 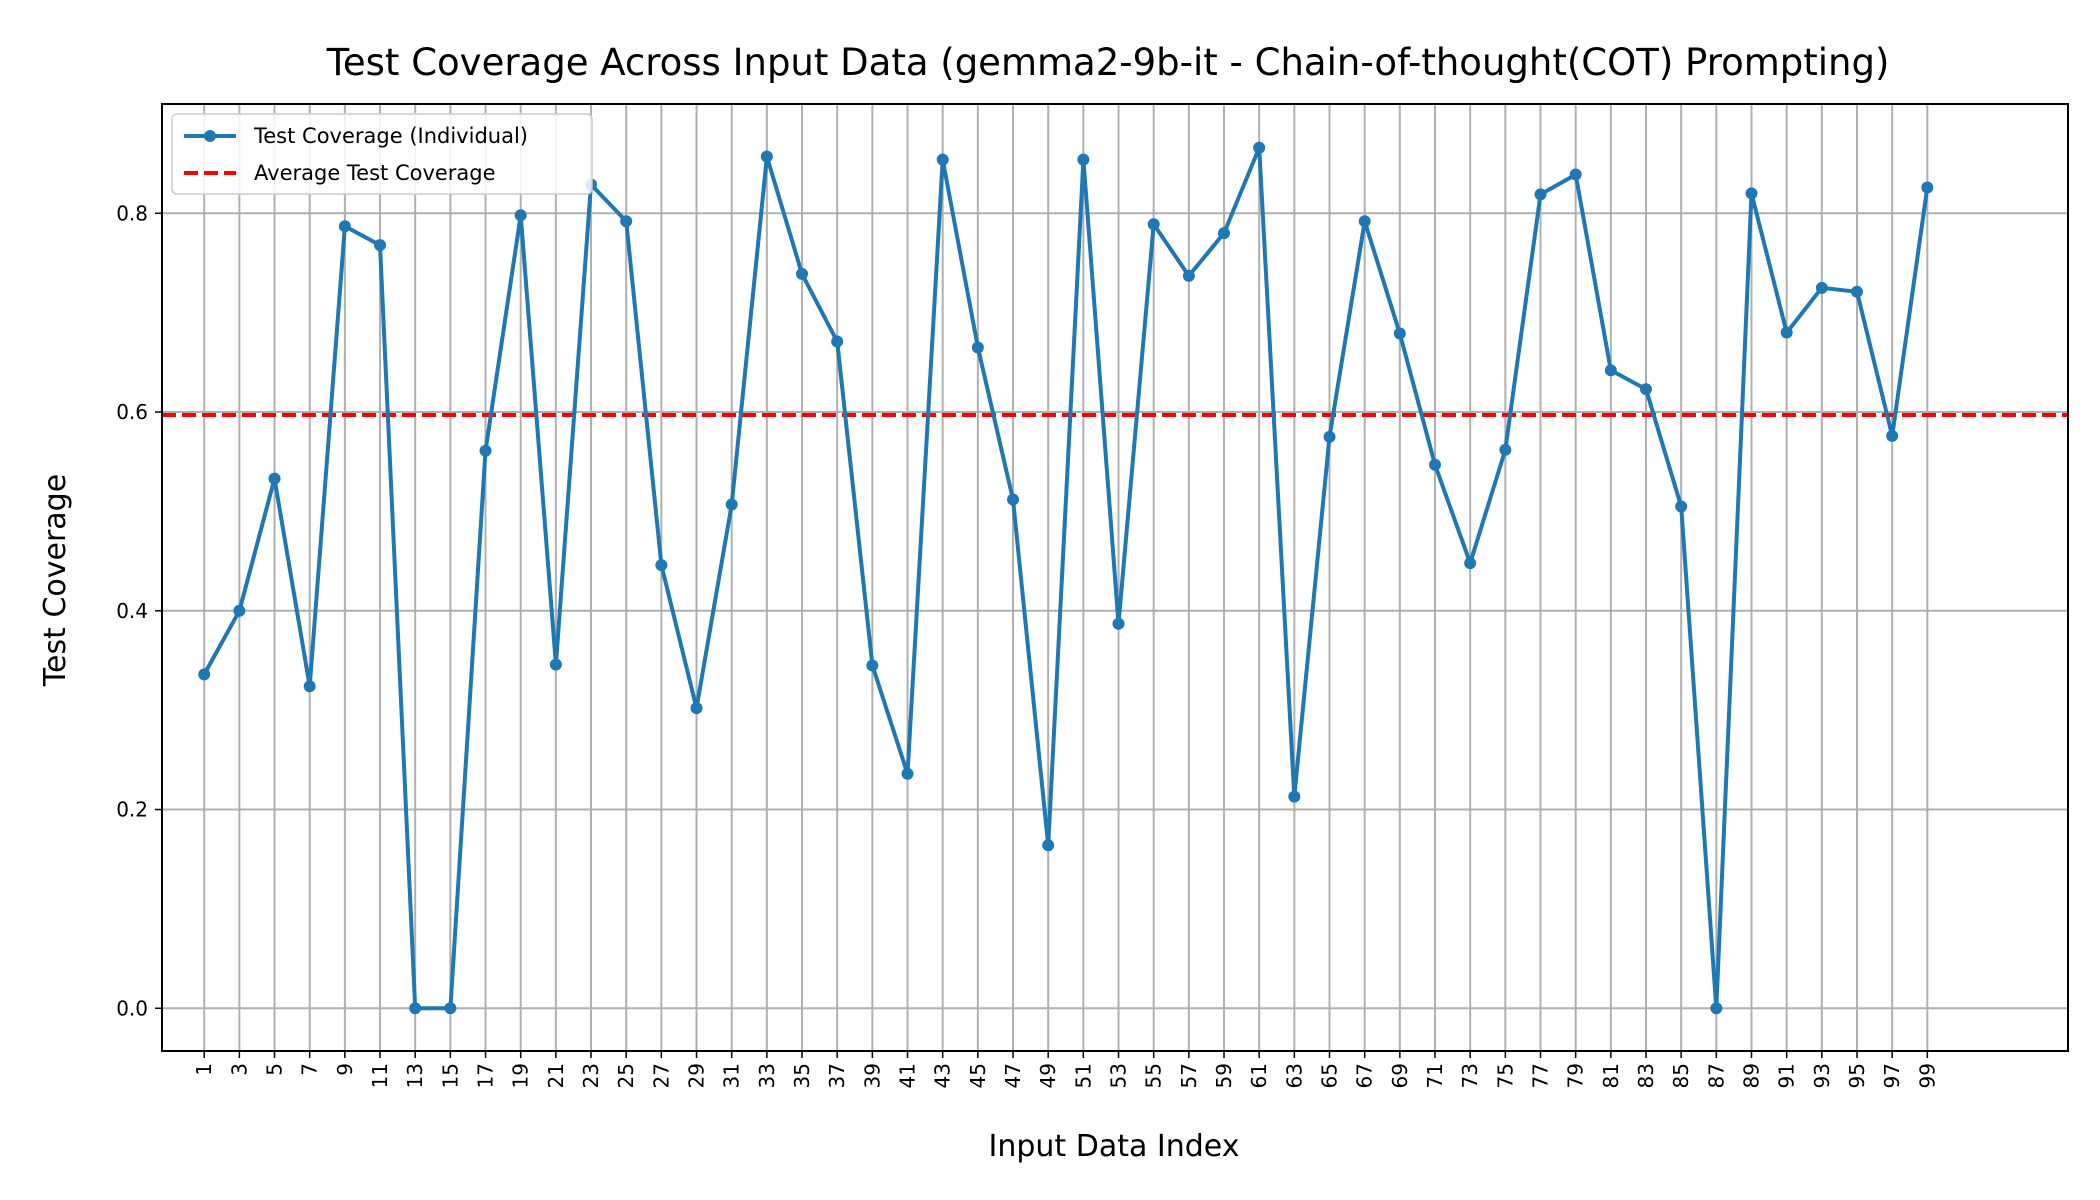 I want to click on legend-label-average: Average Test Coverage, so click(x=375, y=173).